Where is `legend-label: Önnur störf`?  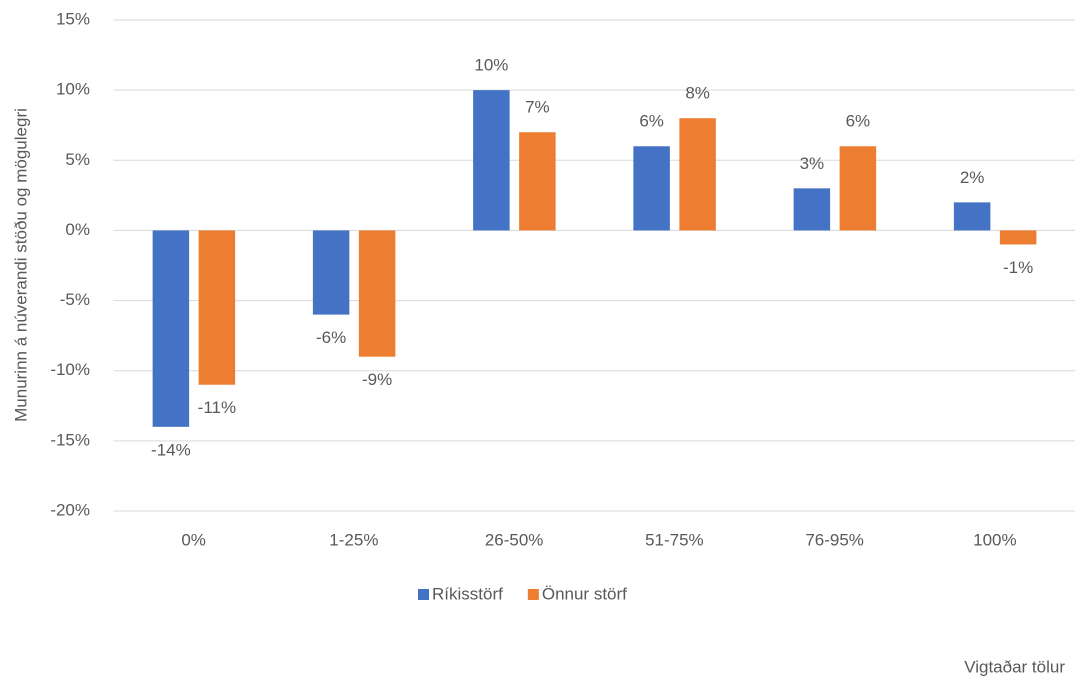
legend-label: Önnur störf is located at coordinates (584, 593).